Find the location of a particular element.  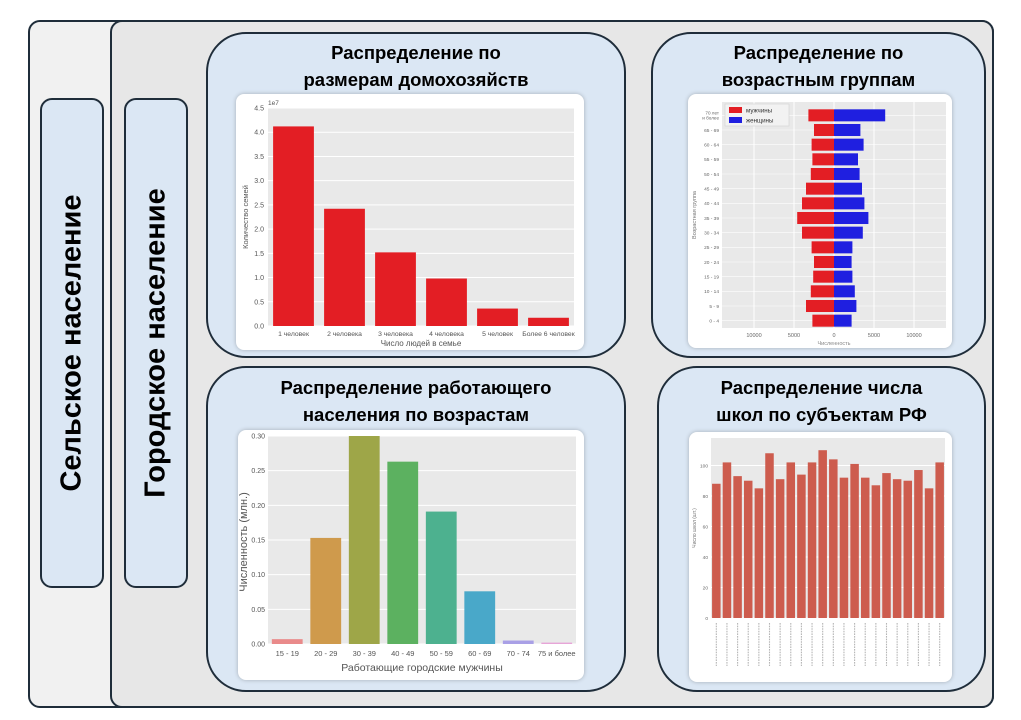

legend-label-male: мужчины is located at coordinates (759, 111).